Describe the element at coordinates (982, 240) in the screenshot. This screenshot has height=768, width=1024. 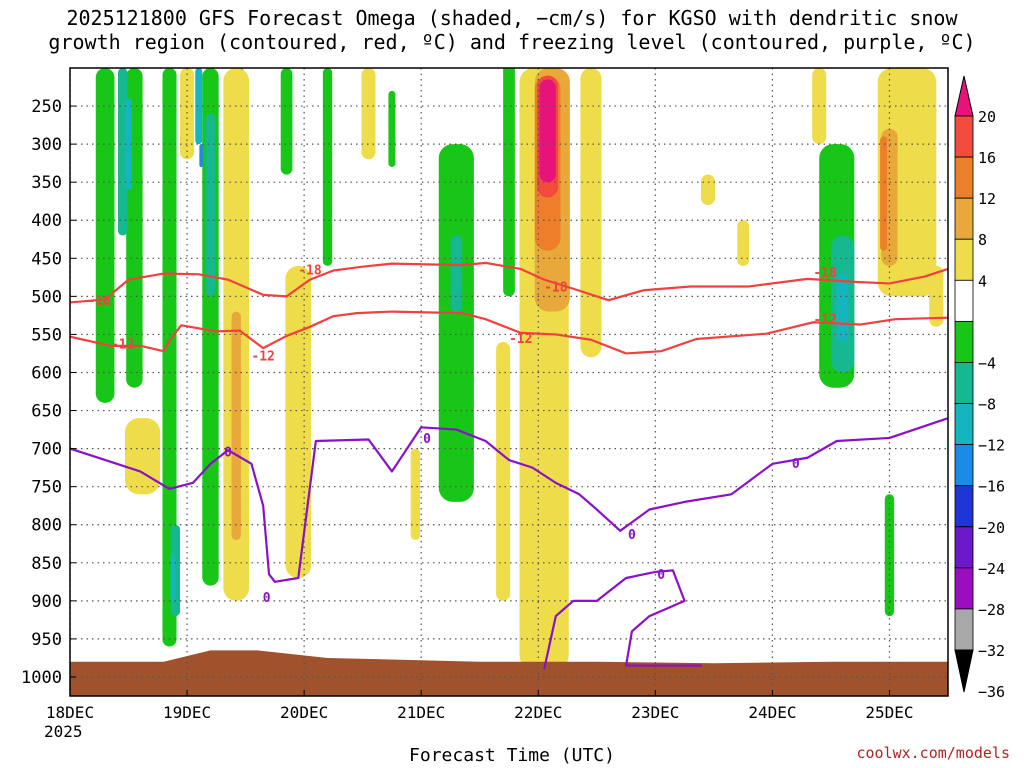
I see `colorbar-label: 8` at that location.